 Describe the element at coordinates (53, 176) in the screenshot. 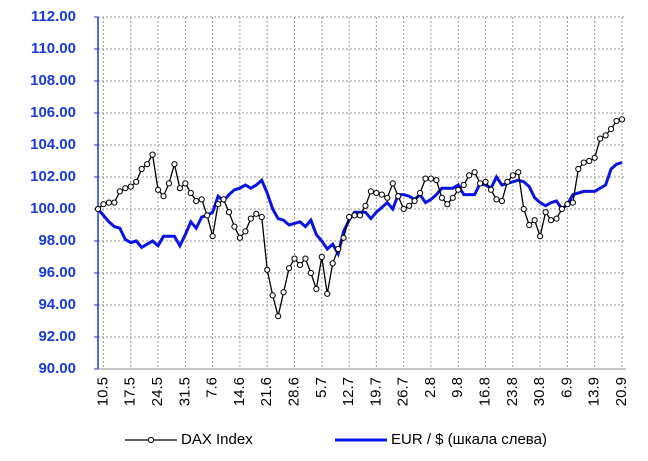

I see `y-tick-label: 102.00` at that location.